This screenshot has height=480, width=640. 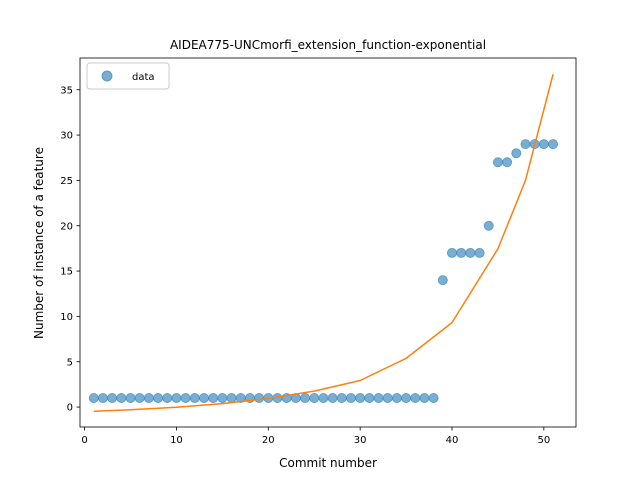 I want to click on x-axis-title: Commit number, so click(x=328, y=463).